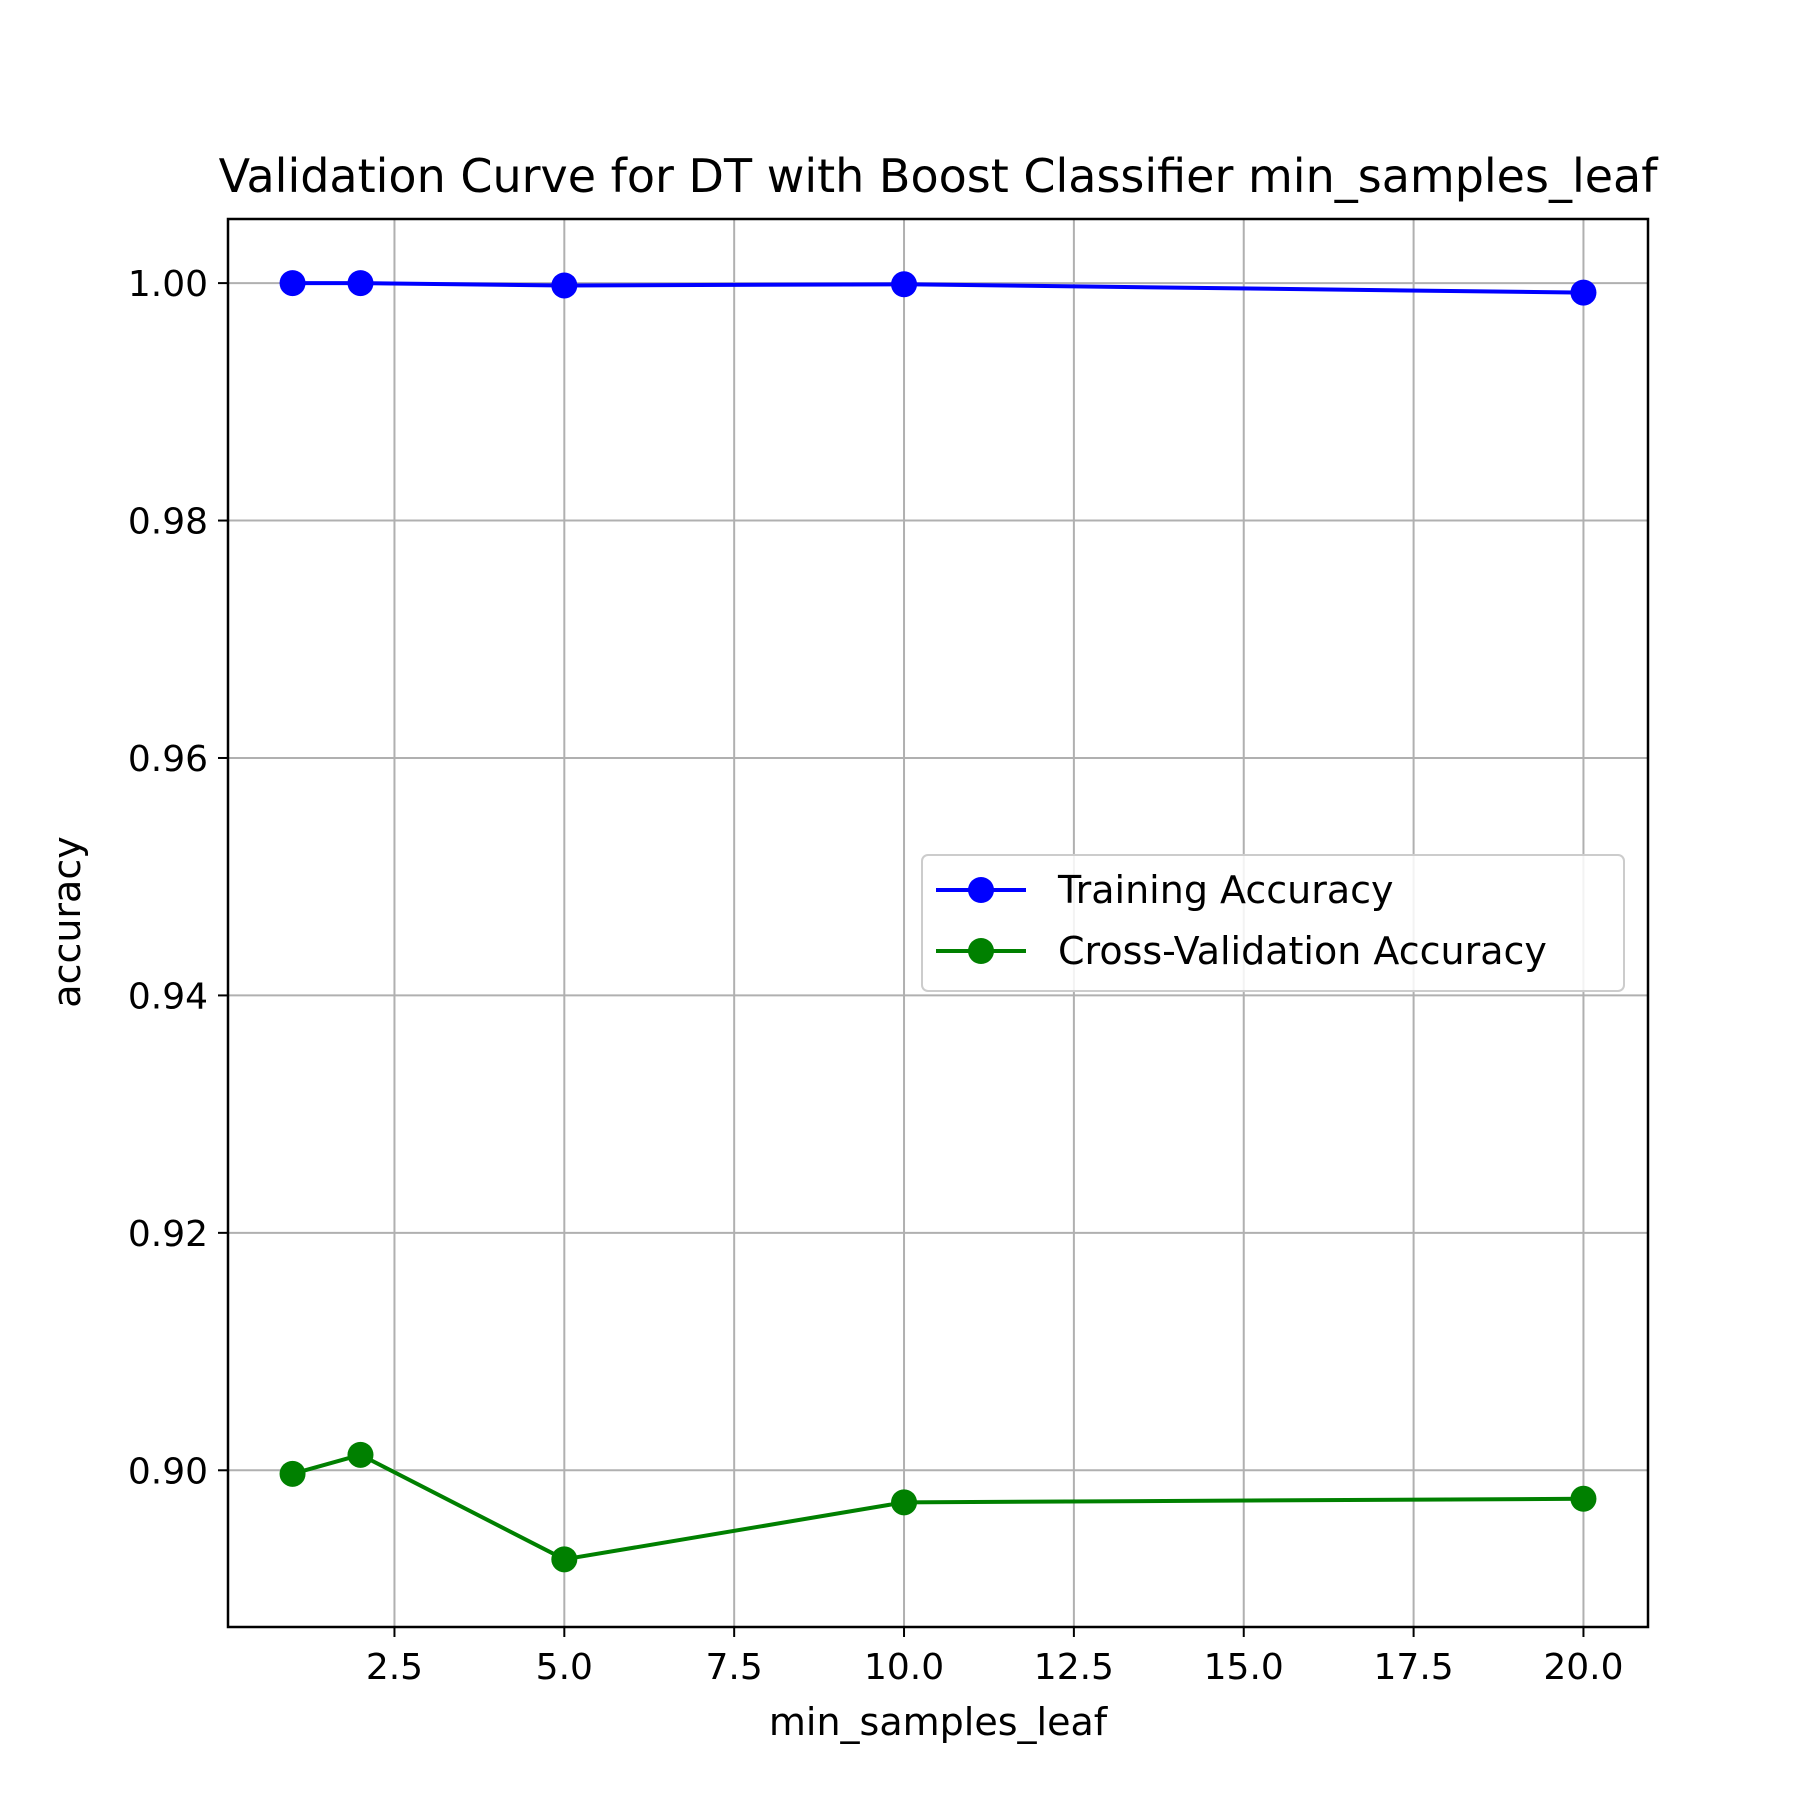 The width and height of the screenshot is (1800, 1800). I want to click on y-tick-label: 1.00, so click(168, 284).